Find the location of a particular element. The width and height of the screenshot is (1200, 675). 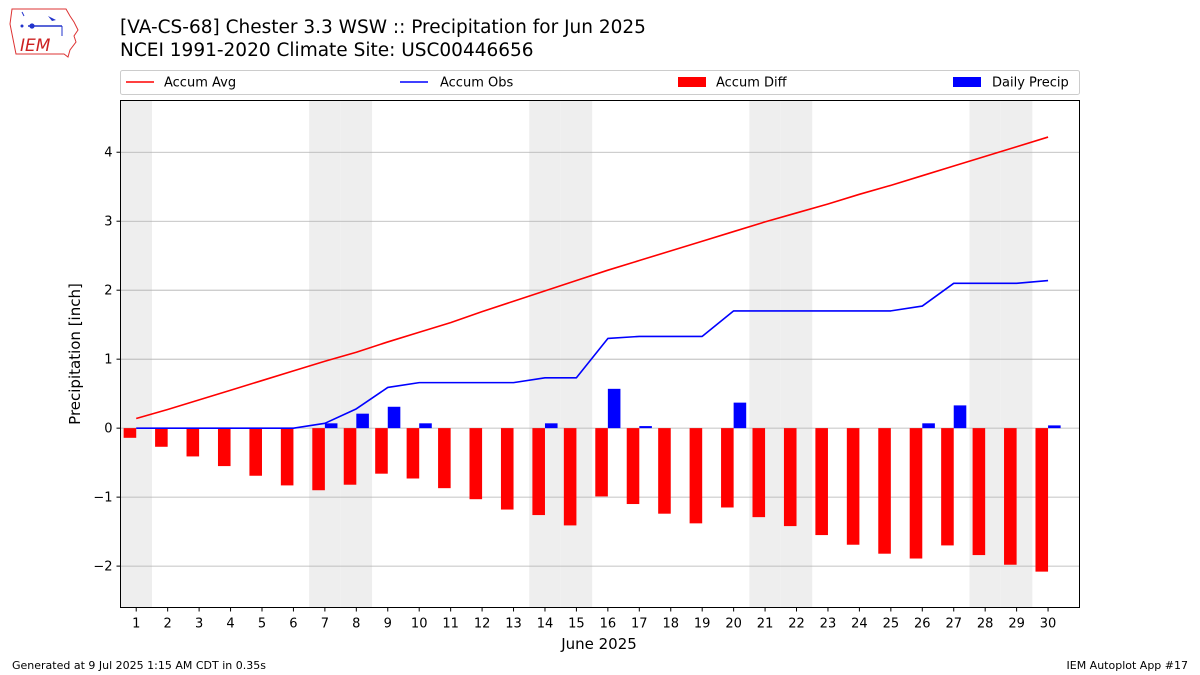

legend-label-accum-obs: Accum Obs is located at coordinates (476, 83).